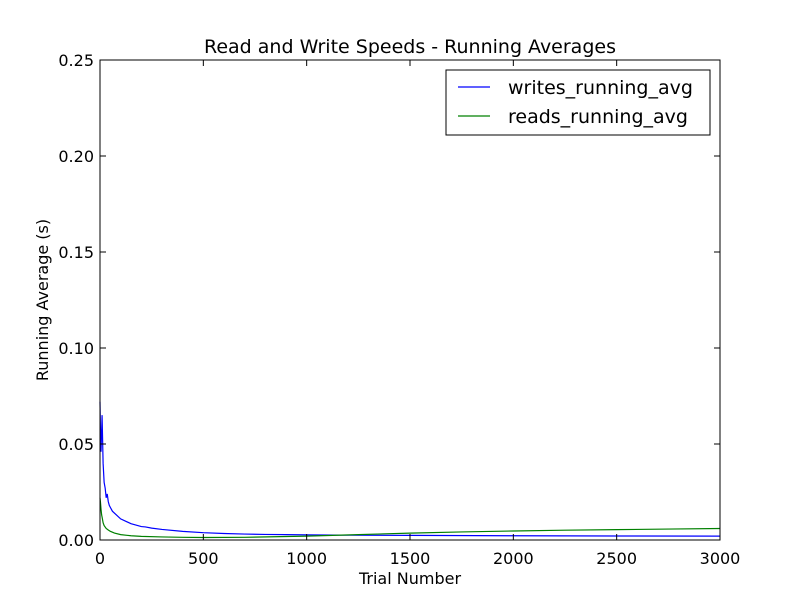 The width and height of the screenshot is (800, 600). What do you see at coordinates (513, 558) in the screenshot?
I see `x-tick-label: 2000` at bounding box center [513, 558].